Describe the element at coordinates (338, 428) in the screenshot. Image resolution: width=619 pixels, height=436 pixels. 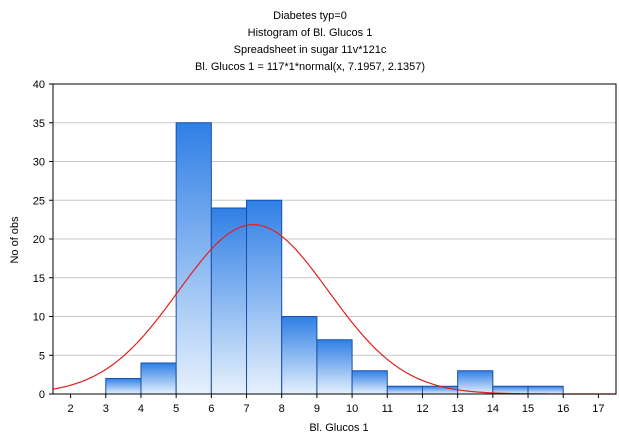
I see `x-axis-label: Bl. Glucos 1` at that location.